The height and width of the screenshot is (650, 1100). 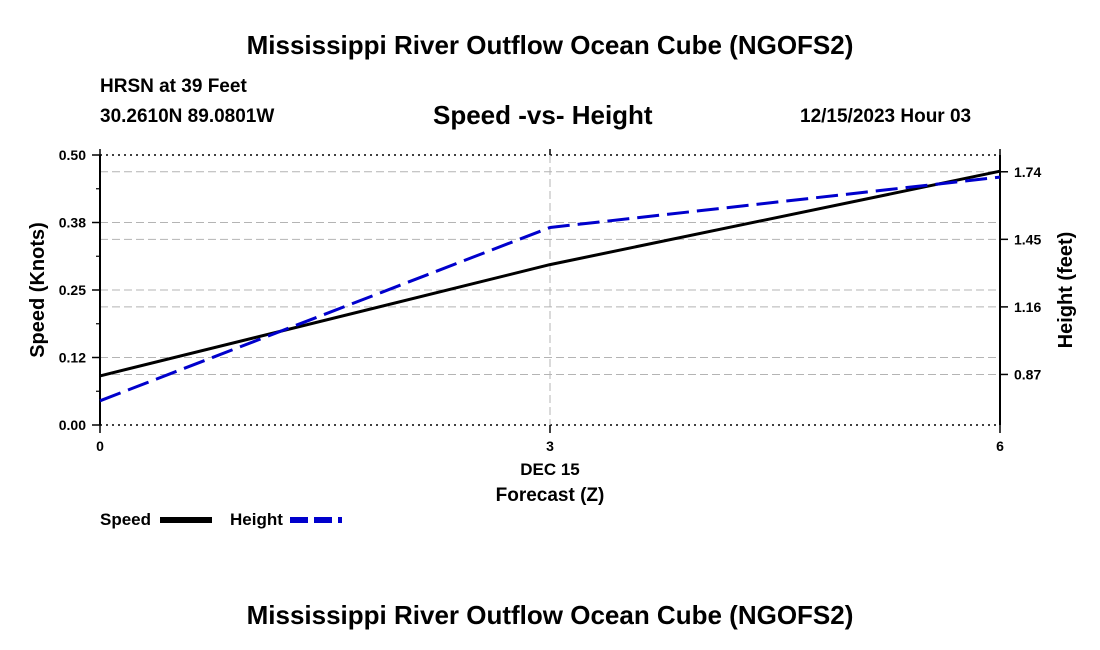 What do you see at coordinates (1027, 374) in the screenshot?
I see `right-tick-label: 0.87` at bounding box center [1027, 374].